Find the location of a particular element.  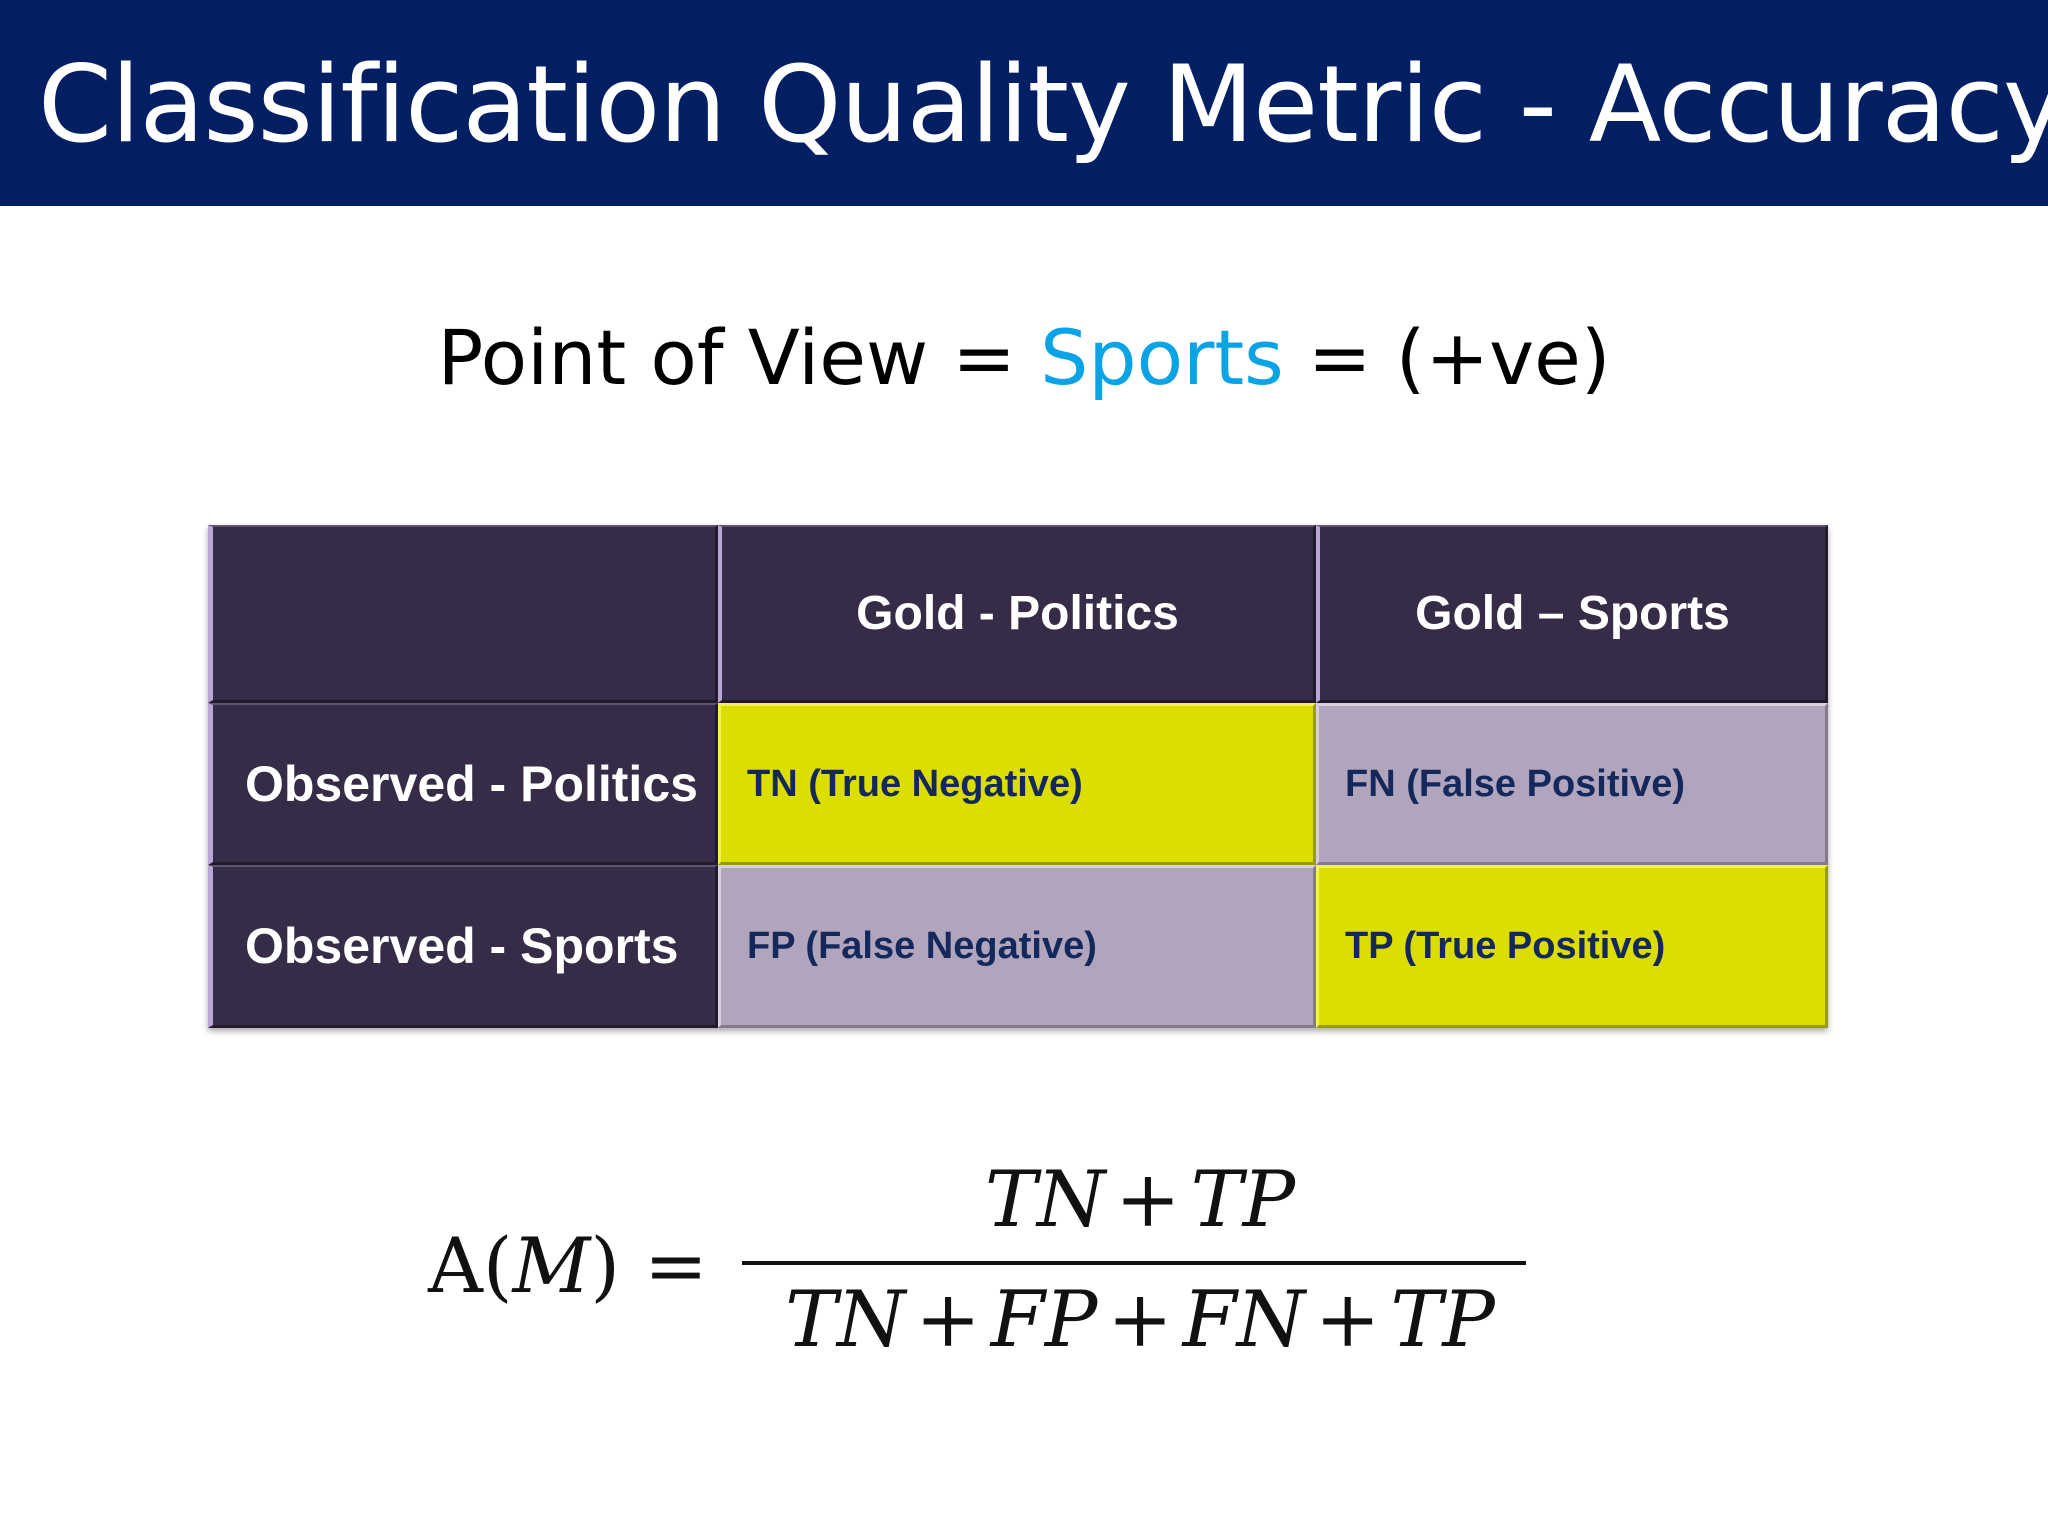

cell-tn: TN (True Negative) is located at coordinates (1017, 784).